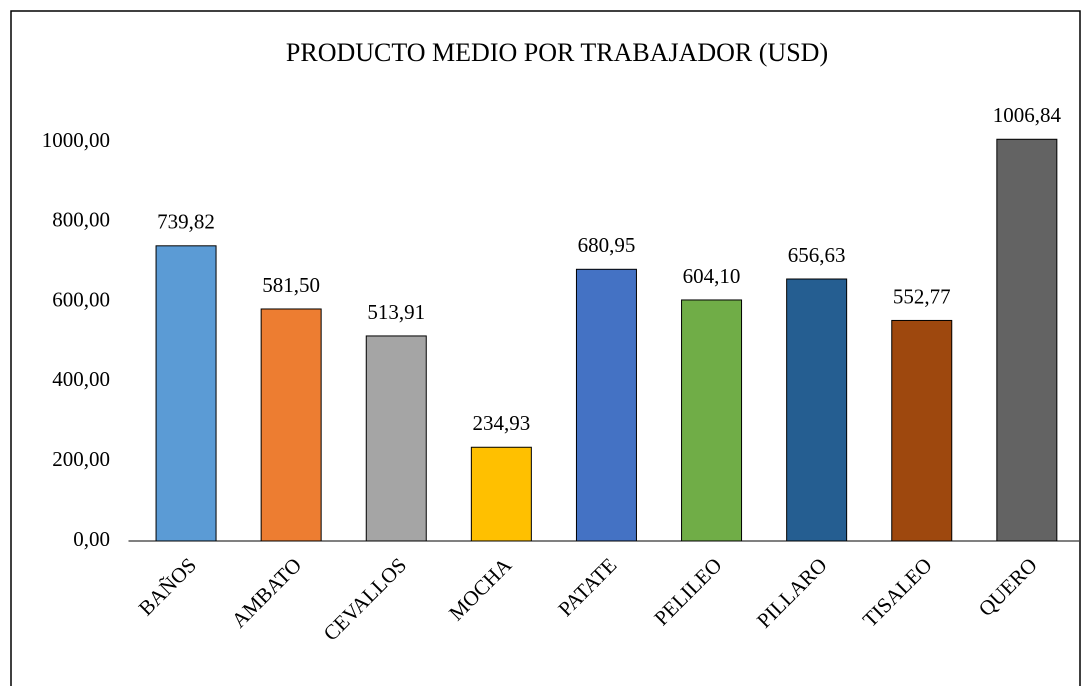 The height and width of the screenshot is (686, 1091). What do you see at coordinates (817, 255) in the screenshot?
I see `data-label: 656,63` at bounding box center [817, 255].